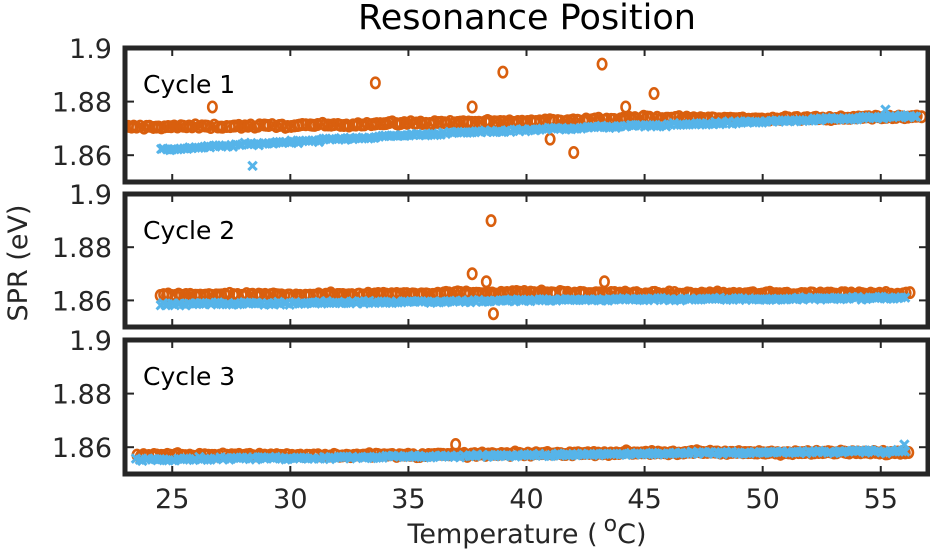 This screenshot has width=930, height=549. What do you see at coordinates (881, 499) in the screenshot?
I see `x-tick-label: 55` at bounding box center [881, 499].